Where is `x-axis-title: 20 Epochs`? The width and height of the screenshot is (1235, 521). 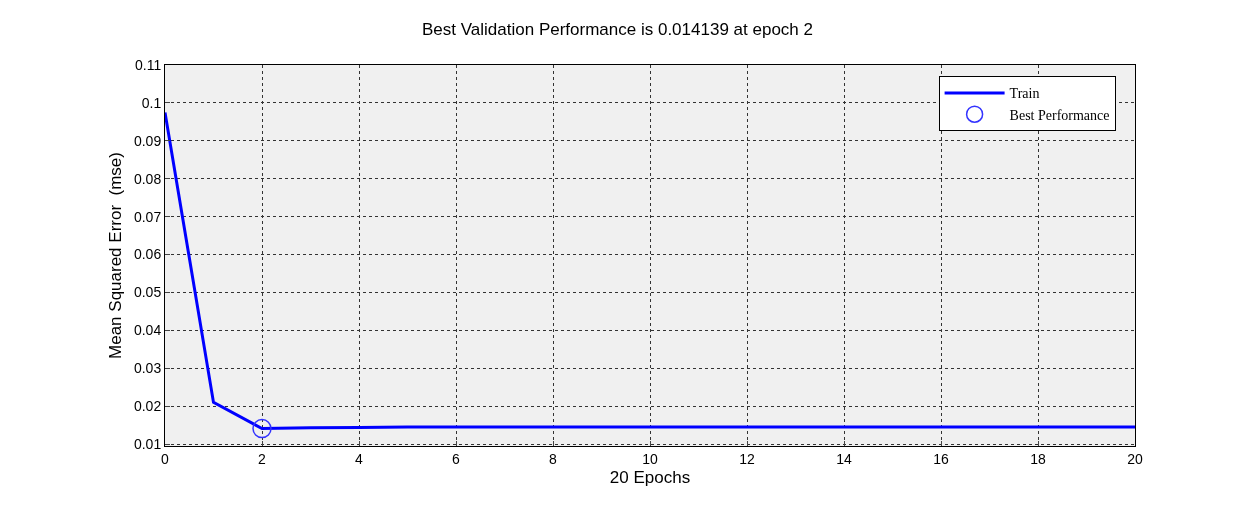 x-axis-title: 20 Epochs is located at coordinates (650, 478).